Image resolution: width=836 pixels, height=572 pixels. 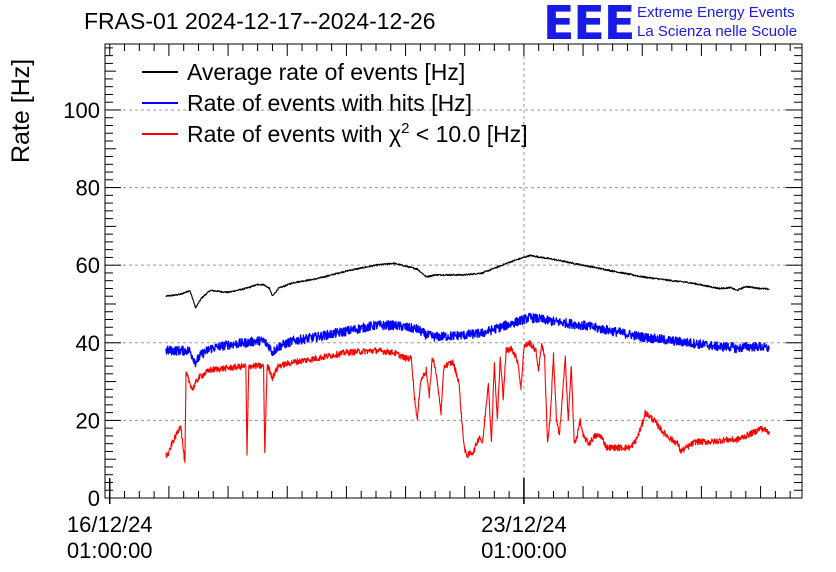 What do you see at coordinates (94, 498) in the screenshot?
I see `y-tick-label: 0` at bounding box center [94, 498].